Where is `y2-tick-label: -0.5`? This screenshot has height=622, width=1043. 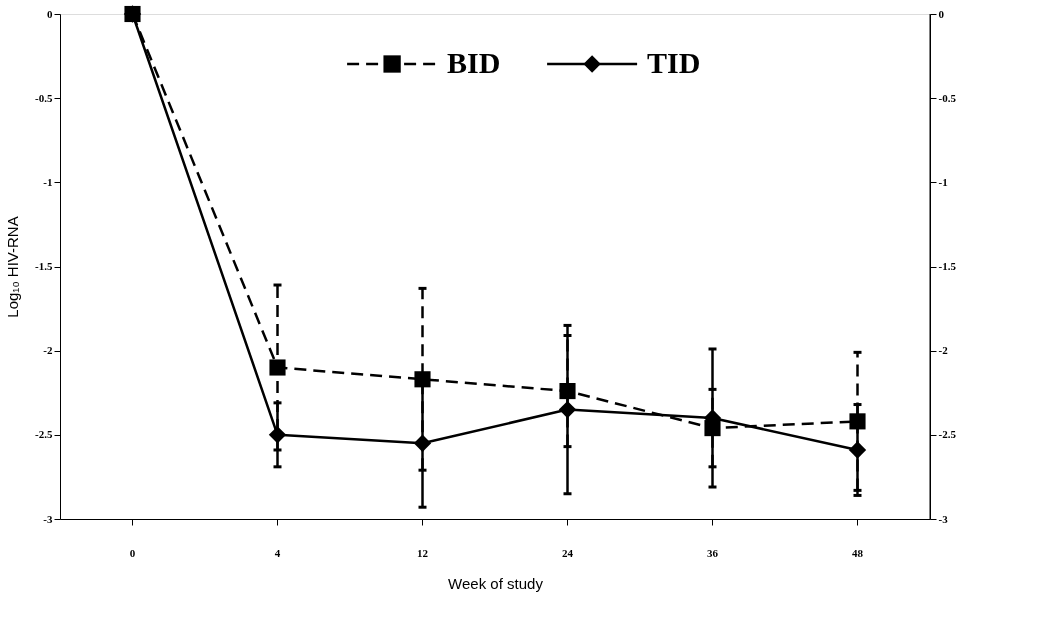 y2-tick-label: -0.5 is located at coordinates (947, 97).